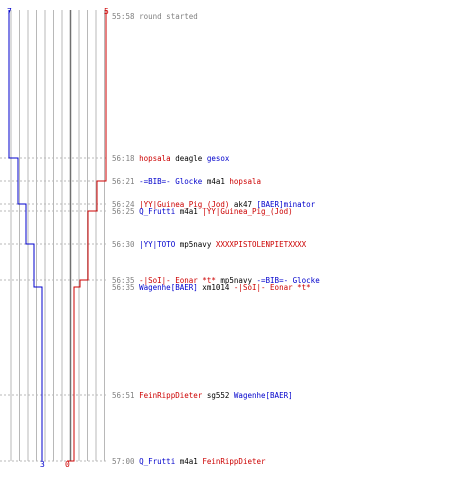 The width and height of the screenshot is (450, 500). What do you see at coordinates (188, 158) in the screenshot?
I see `weapon-name: deagle` at bounding box center [188, 158].